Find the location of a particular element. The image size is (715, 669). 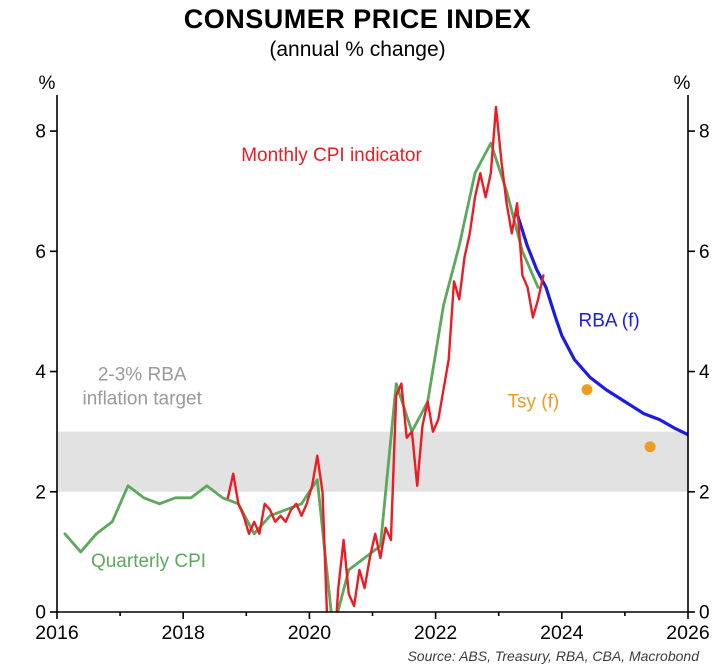

y-axis-label-left-4: 4 is located at coordinates (40, 372).